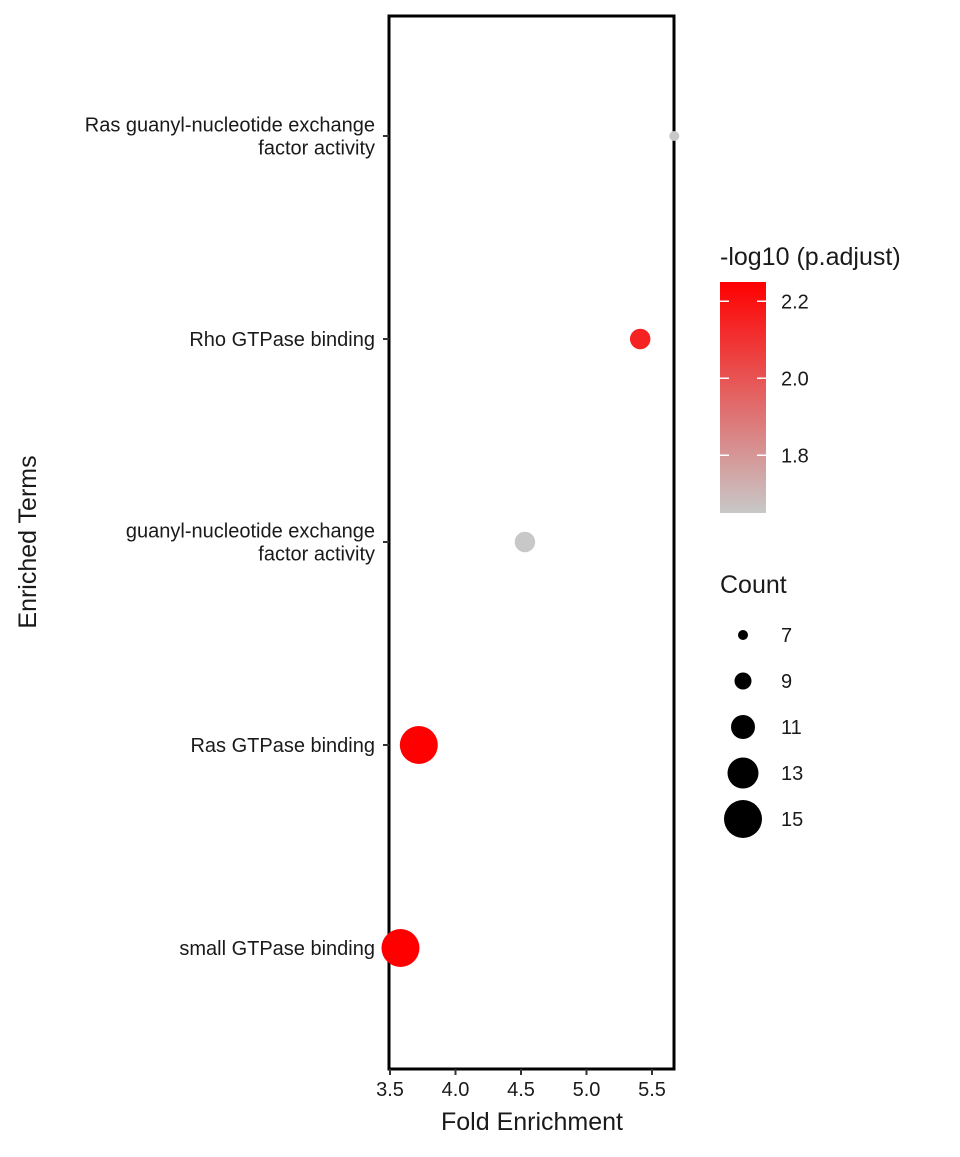  What do you see at coordinates (390, 1090) in the screenshot?
I see `x-tick-label: 3.5` at bounding box center [390, 1090].